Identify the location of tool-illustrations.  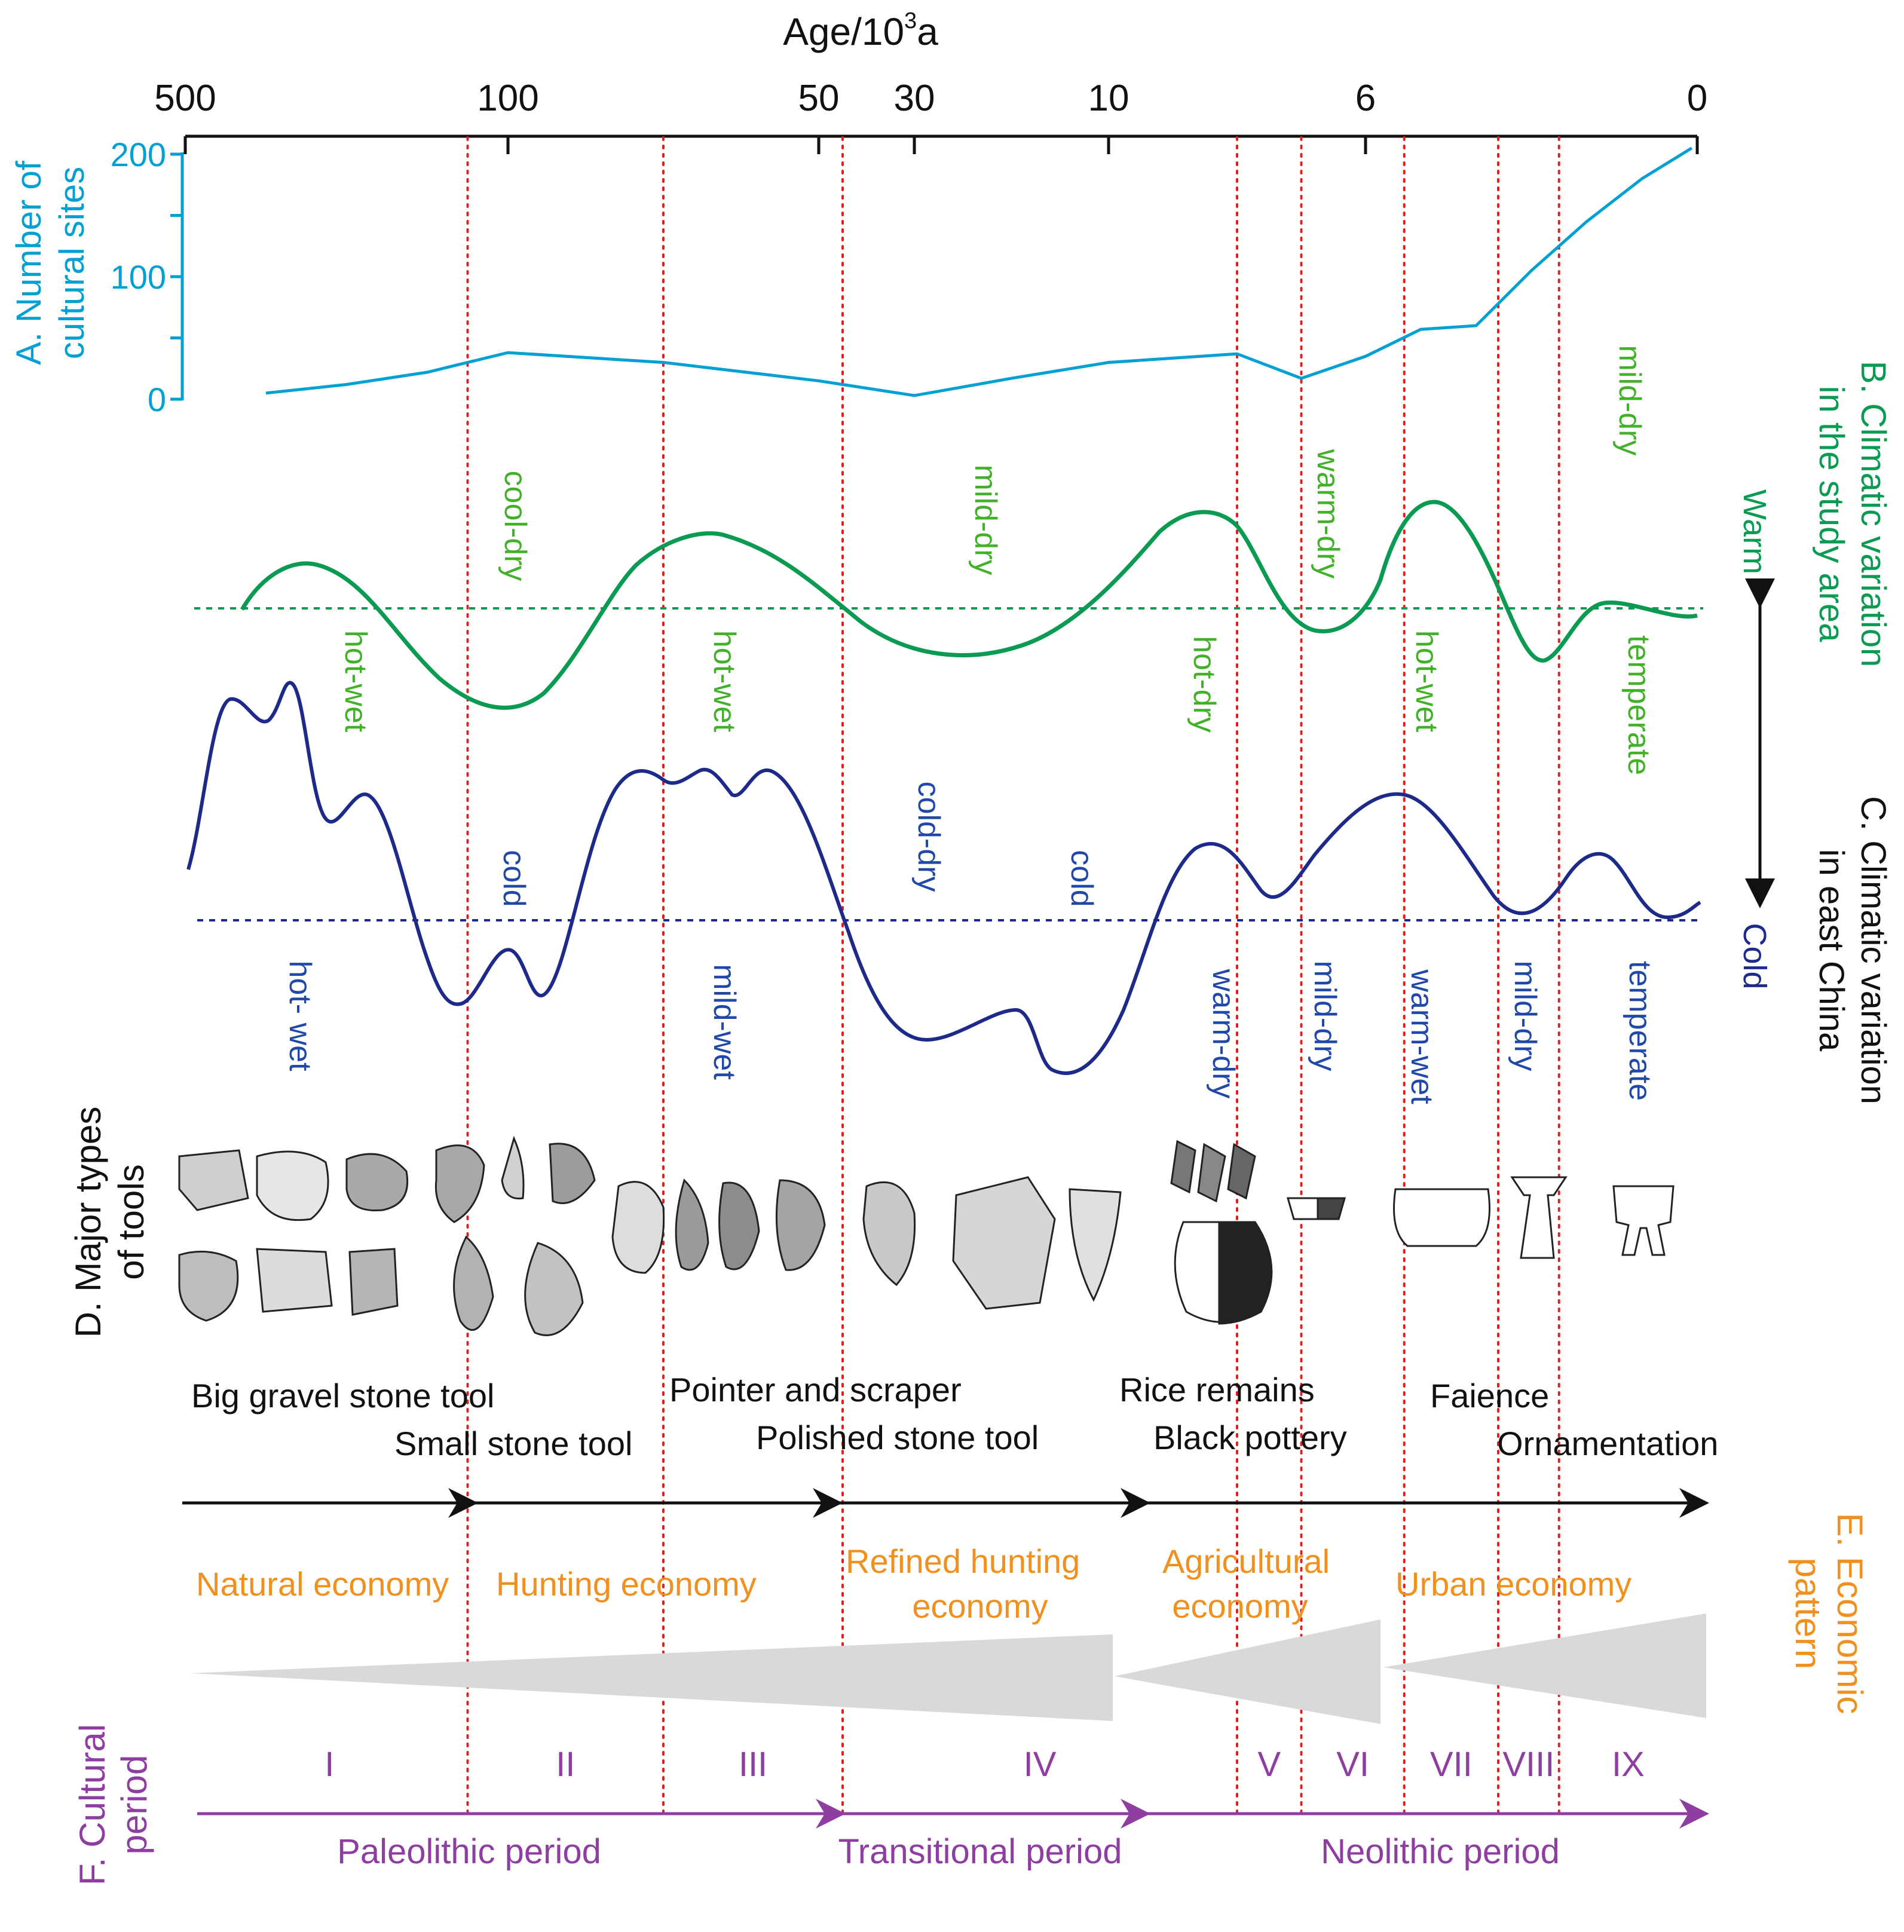
(926, 1235).